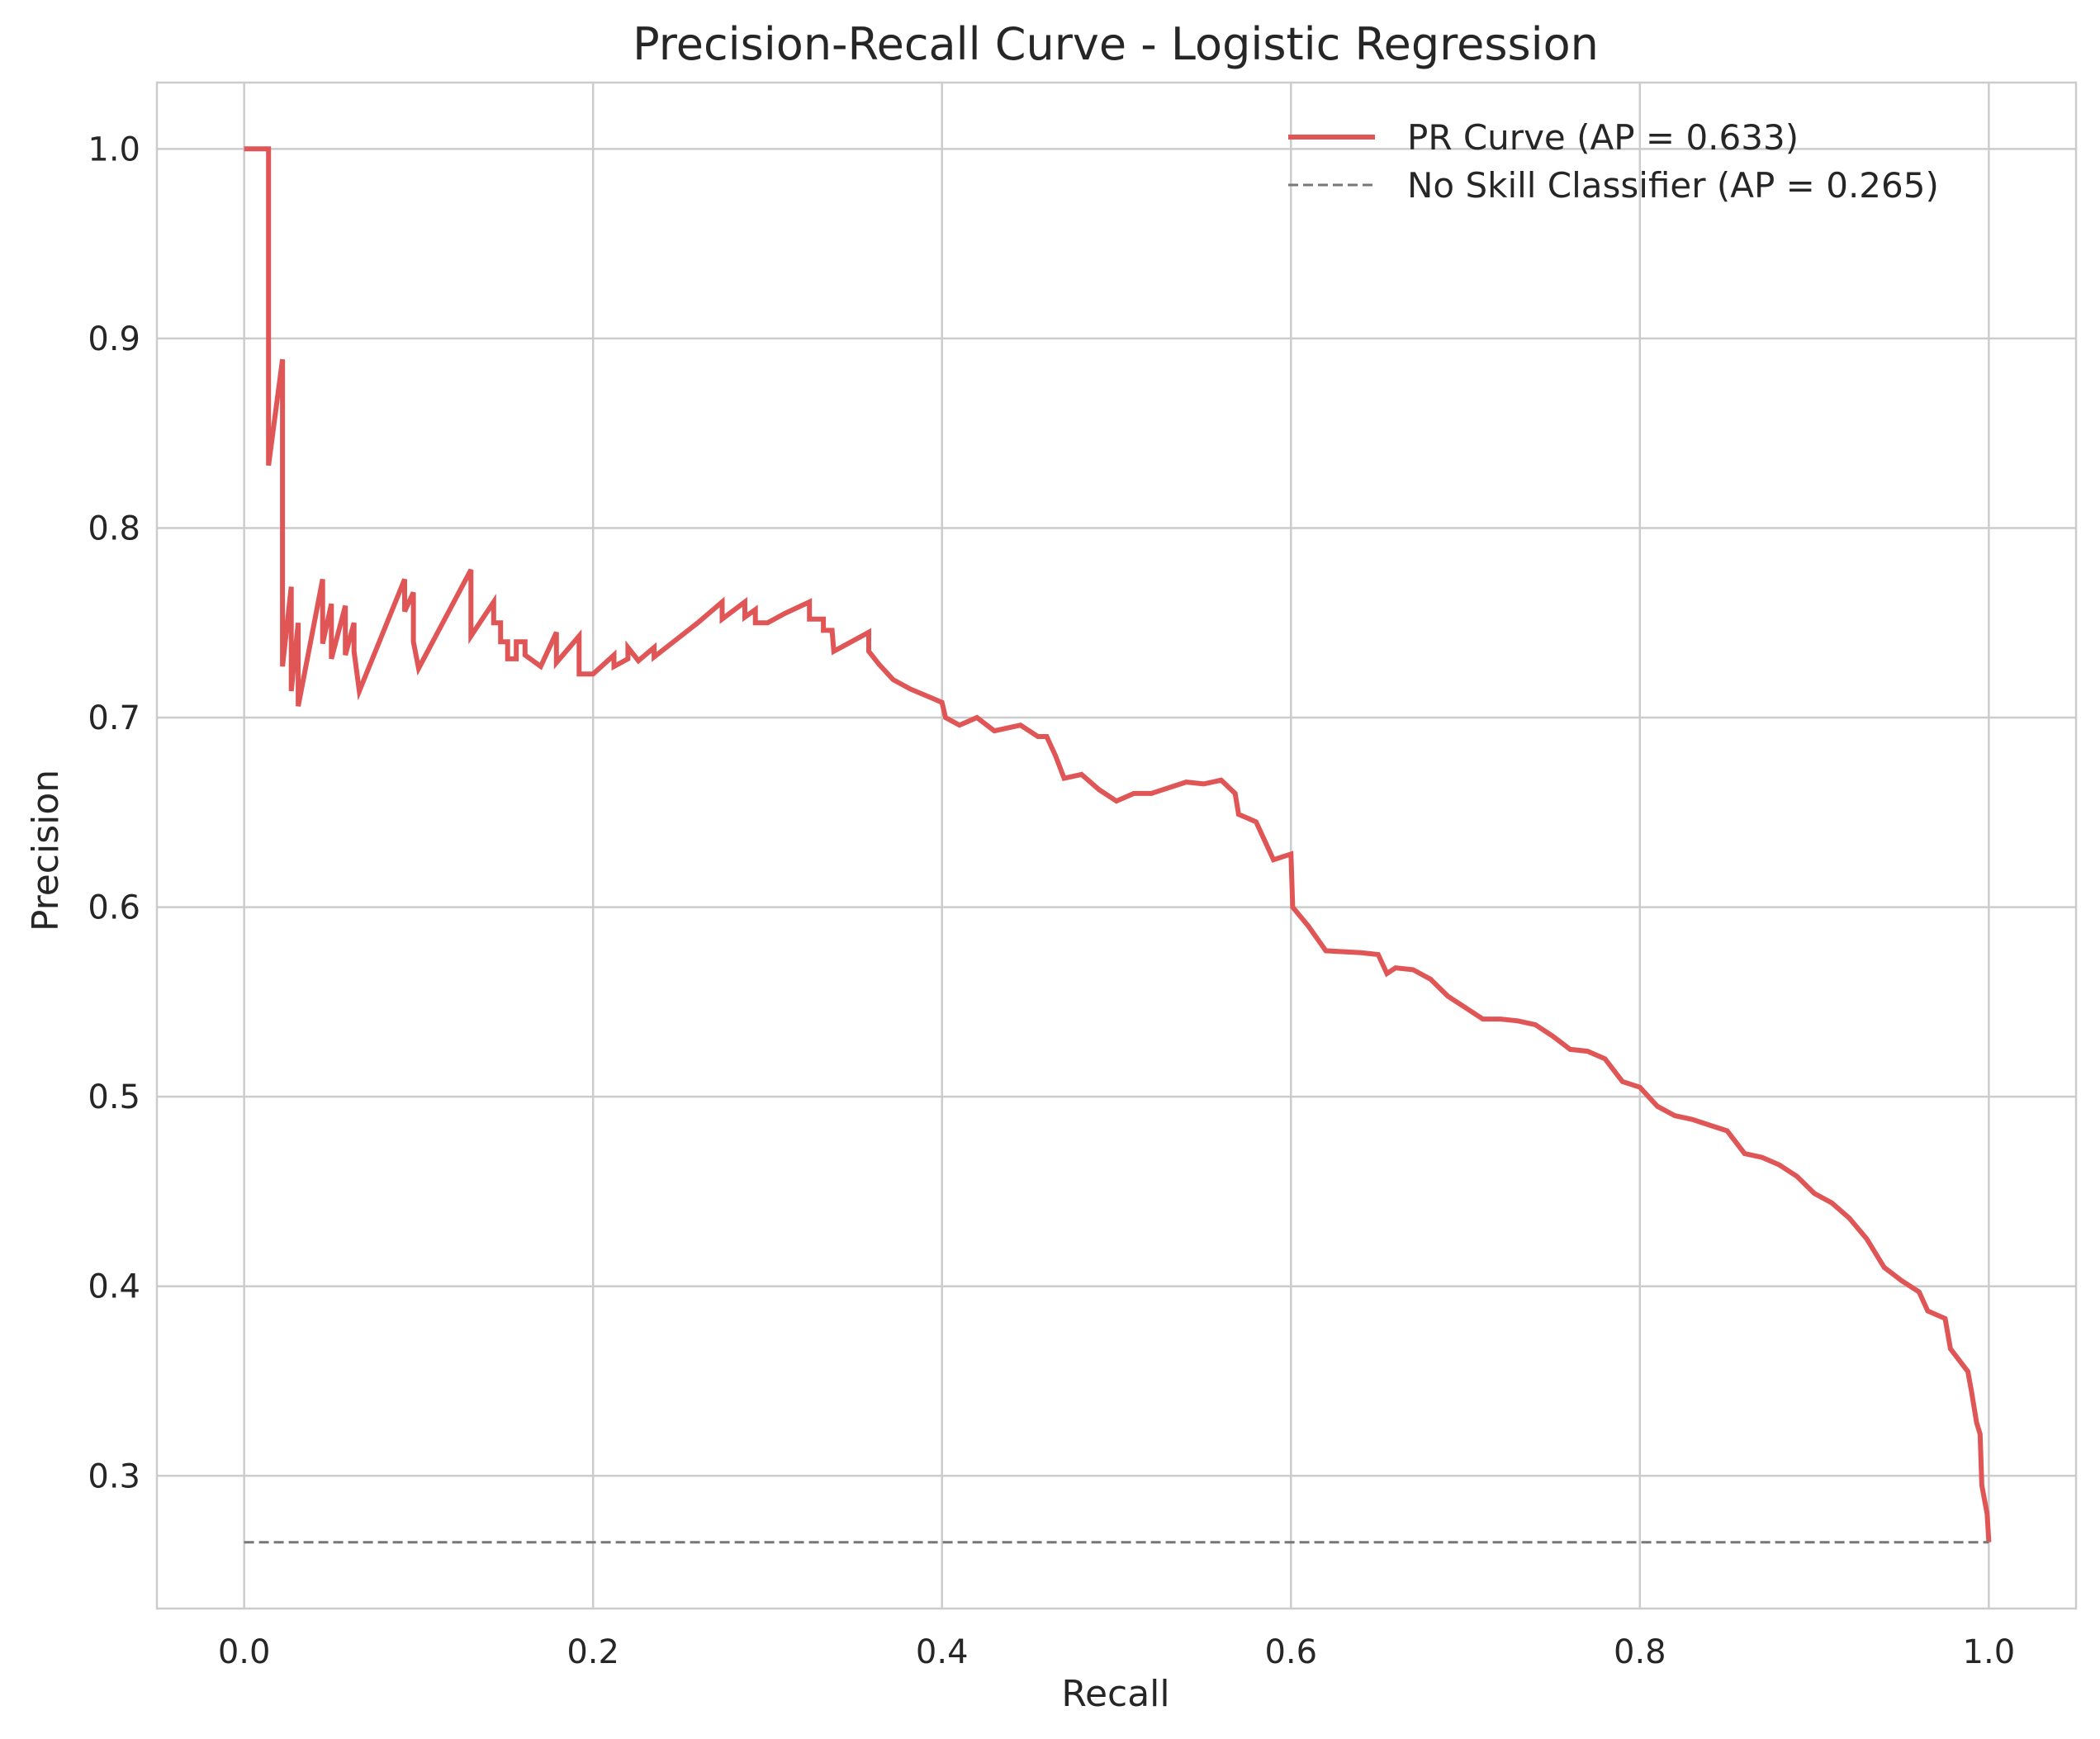  Describe the element at coordinates (114, 1287) in the screenshot. I see `y-tick-label: 0.4` at that location.